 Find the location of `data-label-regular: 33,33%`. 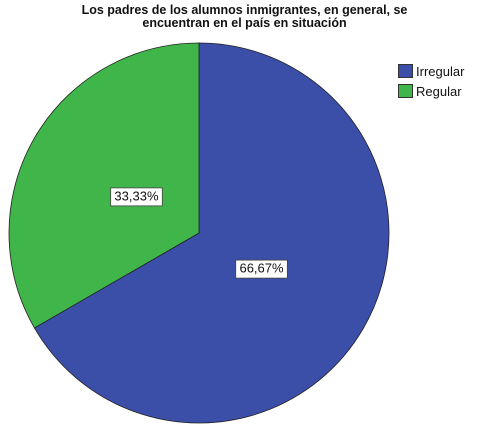

data-label-regular: 33,33% is located at coordinates (136, 197).